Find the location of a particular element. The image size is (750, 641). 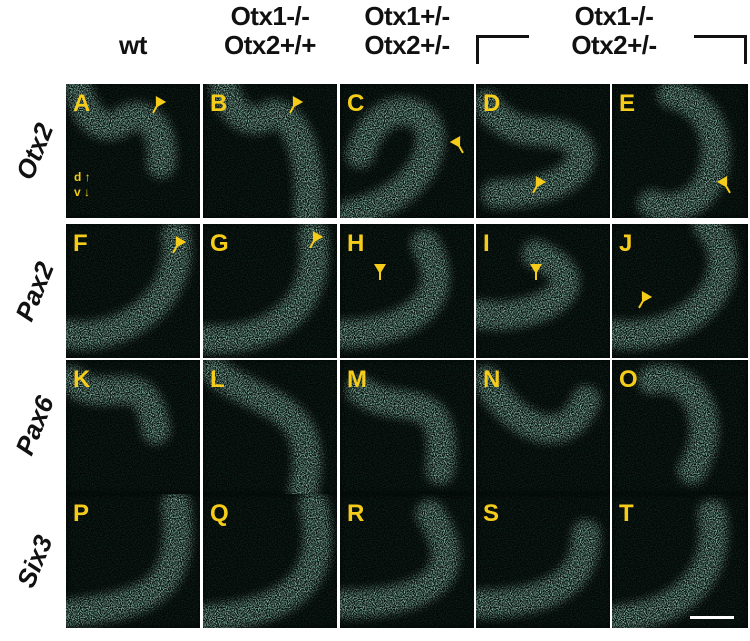

panel-letter: T is located at coordinates (626, 513).